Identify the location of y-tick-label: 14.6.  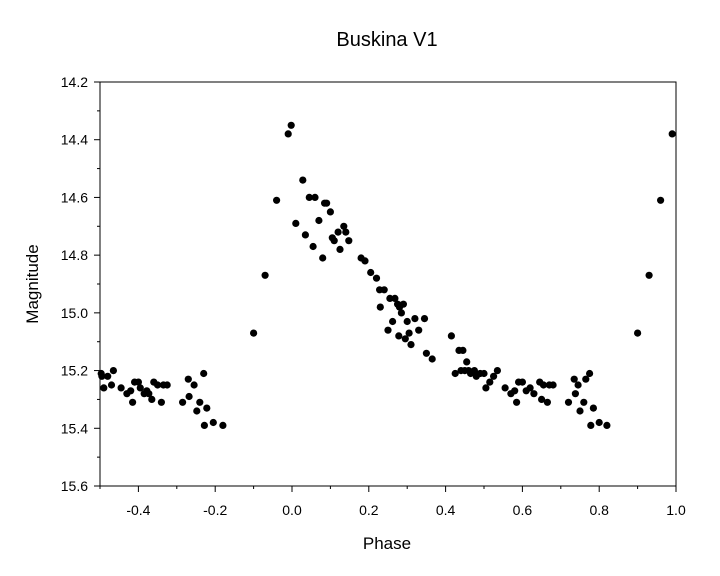
(74, 197).